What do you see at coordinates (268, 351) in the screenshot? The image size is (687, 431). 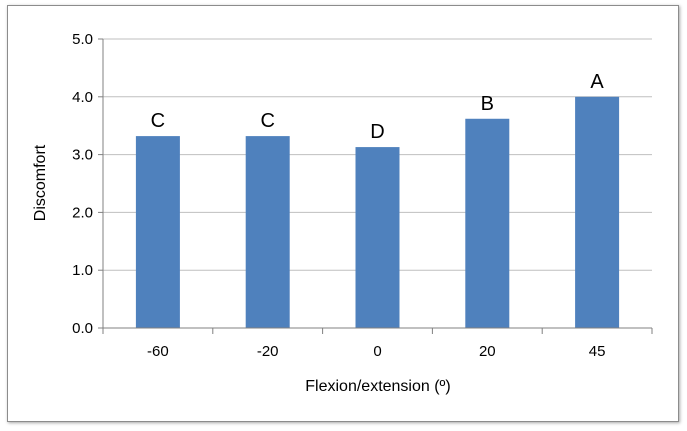 I see `x-tick-label: -20` at bounding box center [268, 351].